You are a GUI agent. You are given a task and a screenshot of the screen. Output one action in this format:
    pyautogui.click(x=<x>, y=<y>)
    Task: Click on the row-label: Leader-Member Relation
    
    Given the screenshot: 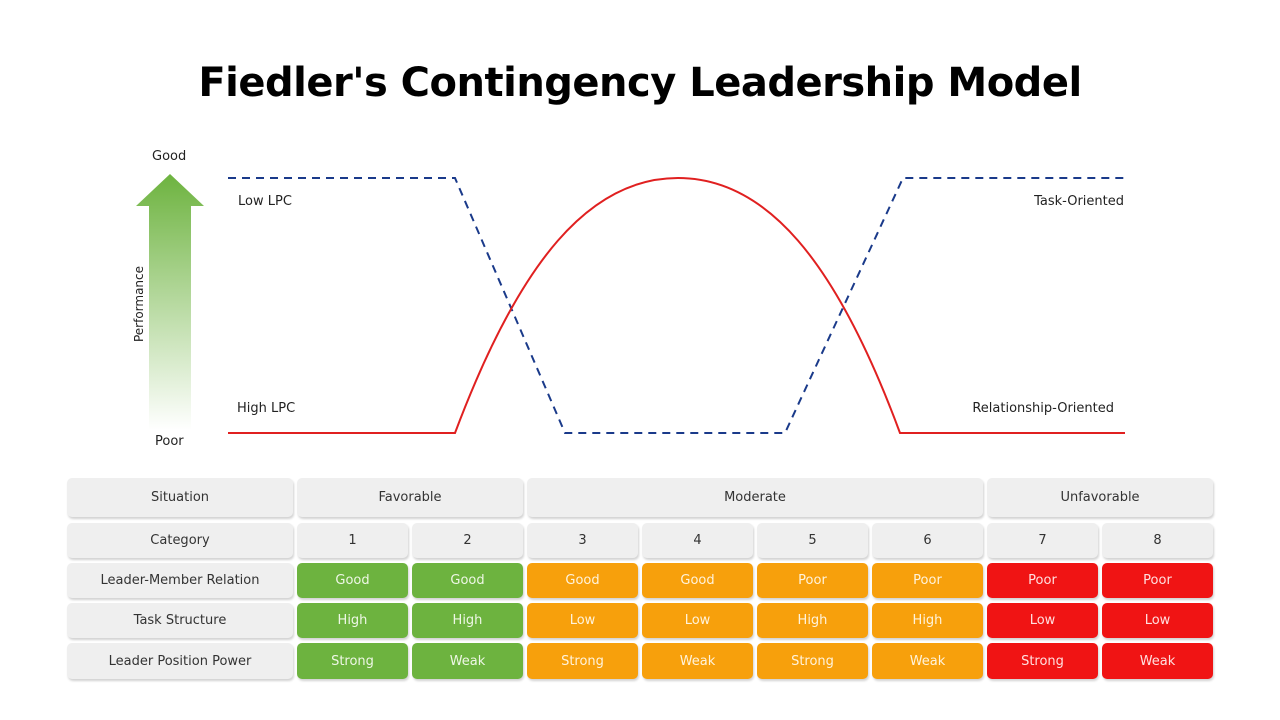 What is the action you would take?
    pyautogui.click(x=180, y=580)
    